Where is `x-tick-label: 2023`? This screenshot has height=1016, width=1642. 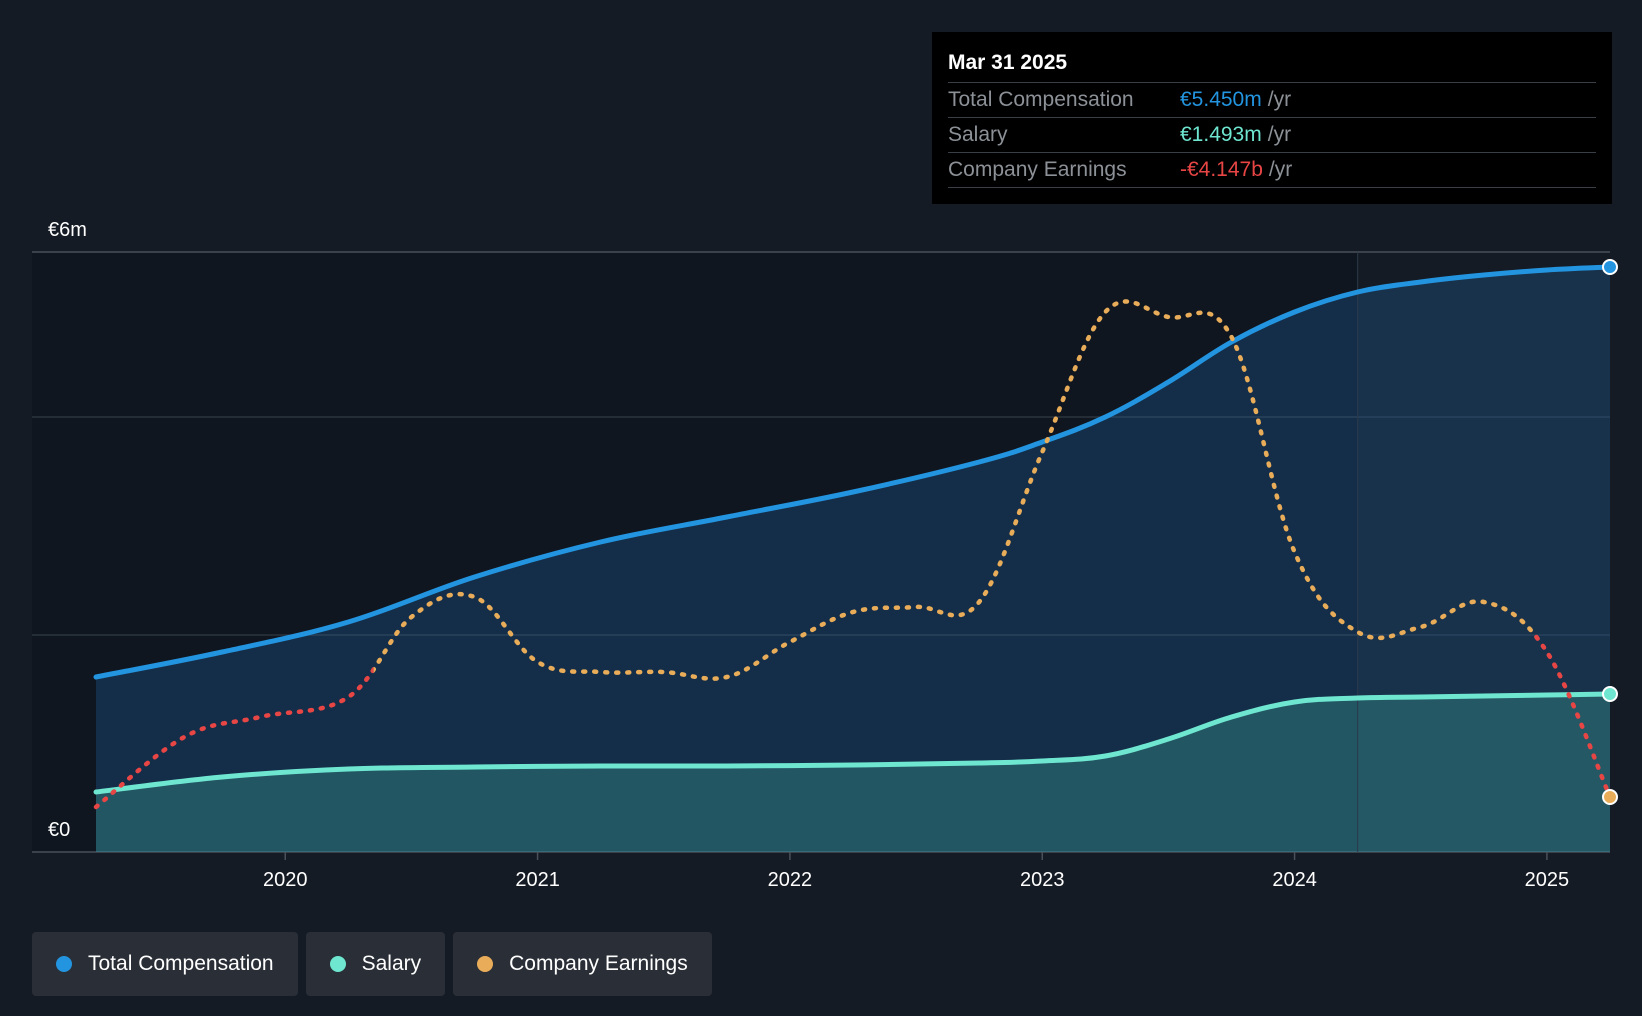
x-tick-label: 2023 is located at coordinates (1042, 880).